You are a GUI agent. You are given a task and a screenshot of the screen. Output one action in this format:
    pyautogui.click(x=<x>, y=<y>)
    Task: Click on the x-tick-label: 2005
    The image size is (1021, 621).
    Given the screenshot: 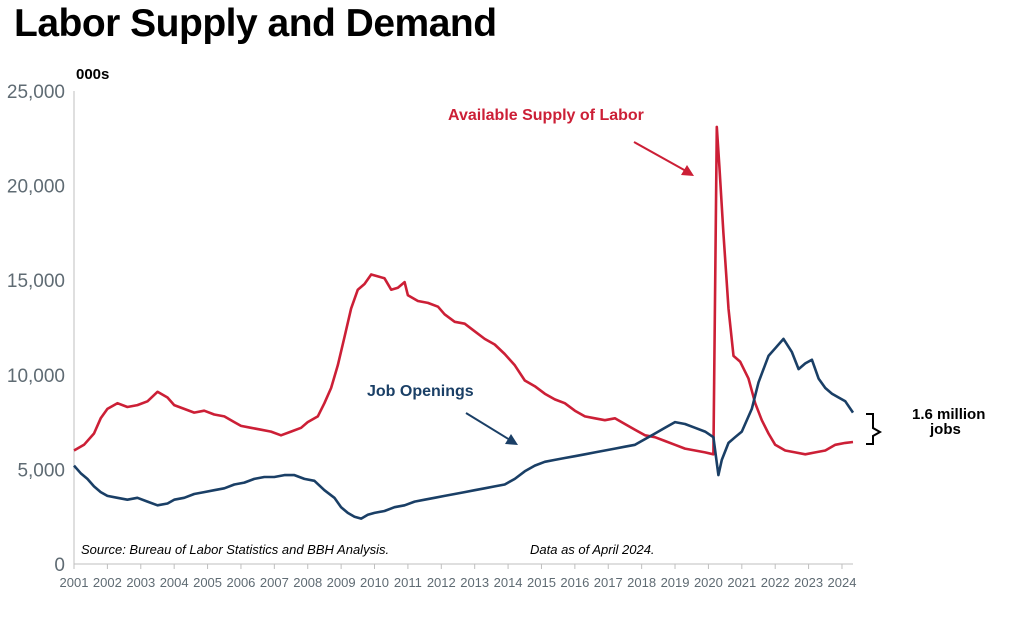 What is the action you would take?
    pyautogui.click(x=207, y=582)
    